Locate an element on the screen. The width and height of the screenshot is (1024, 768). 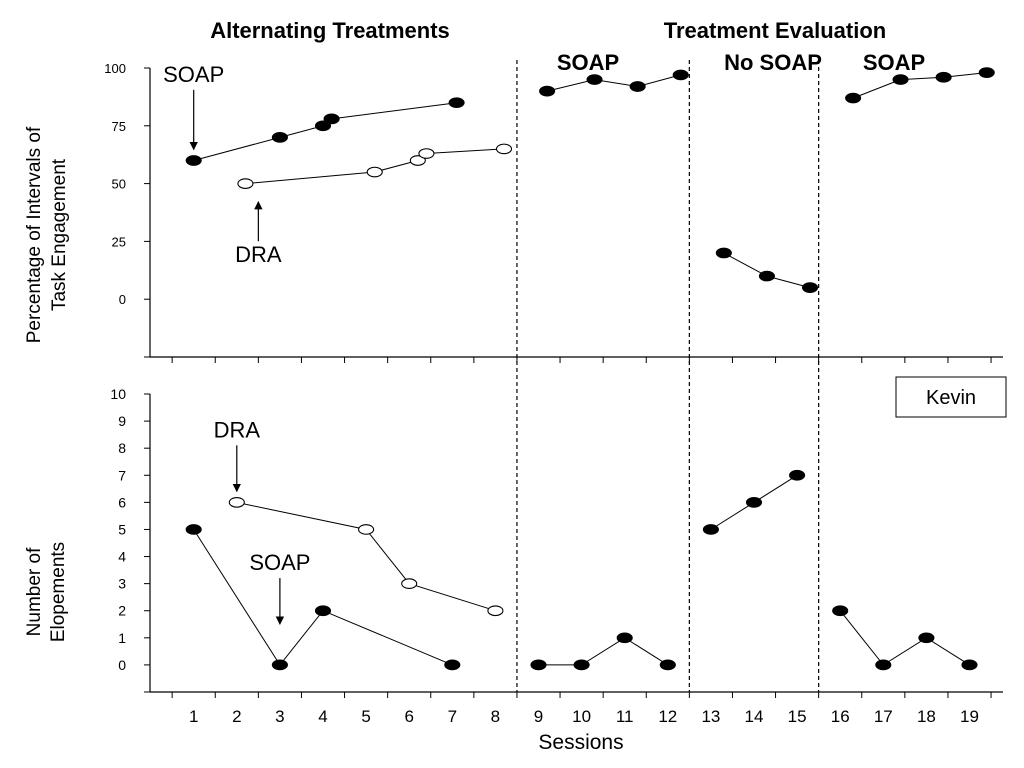
panel2-x-tick-label: 10 is located at coordinates (581, 716).